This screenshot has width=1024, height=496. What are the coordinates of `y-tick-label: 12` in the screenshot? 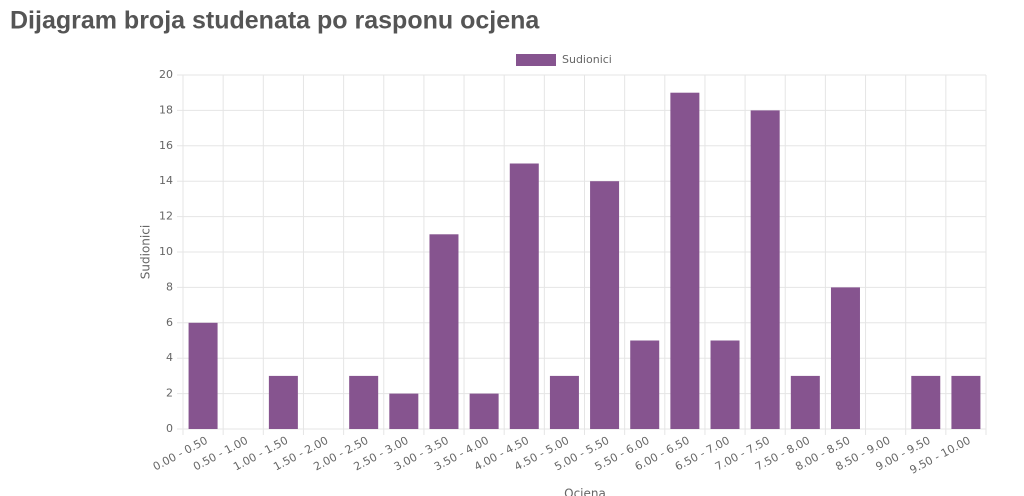 It's located at (166, 216).